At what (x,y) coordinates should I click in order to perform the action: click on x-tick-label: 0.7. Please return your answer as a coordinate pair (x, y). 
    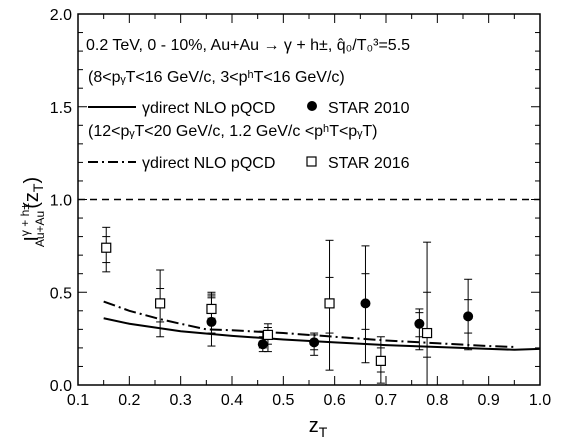
    Looking at the image, I should click on (386, 400).